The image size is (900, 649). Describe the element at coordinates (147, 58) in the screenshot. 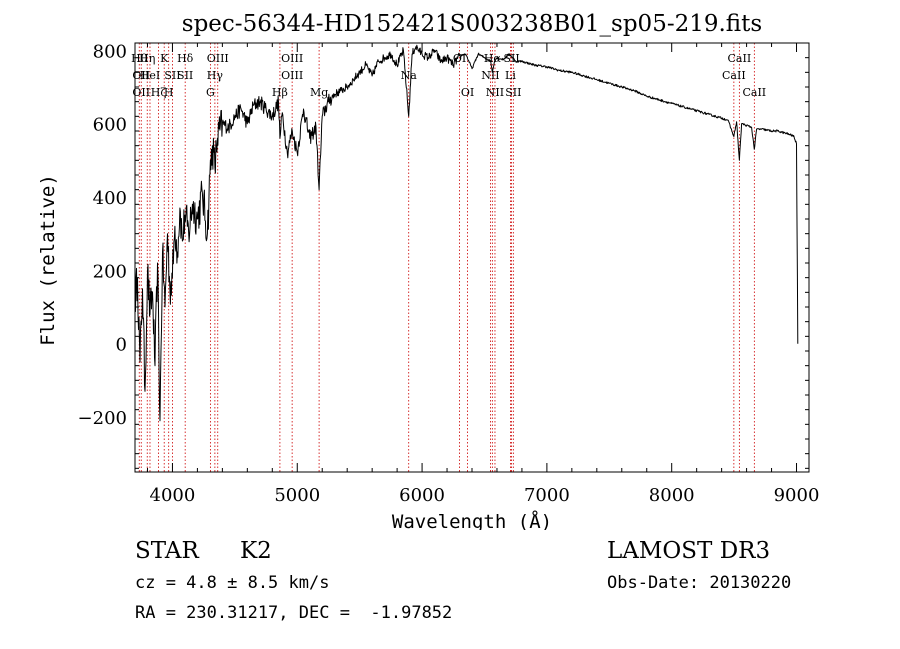

I see `line-marker-label: Hη` at that location.